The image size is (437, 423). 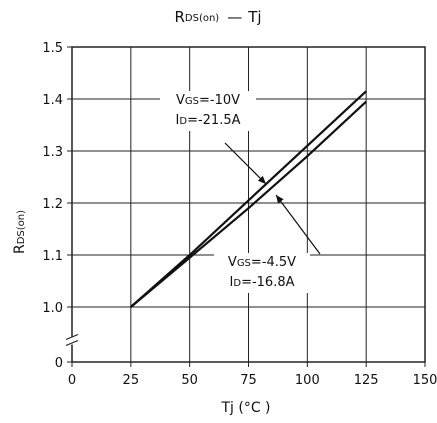 I want to click on annotation-line2: ID=-16.8A, so click(x=262, y=282).